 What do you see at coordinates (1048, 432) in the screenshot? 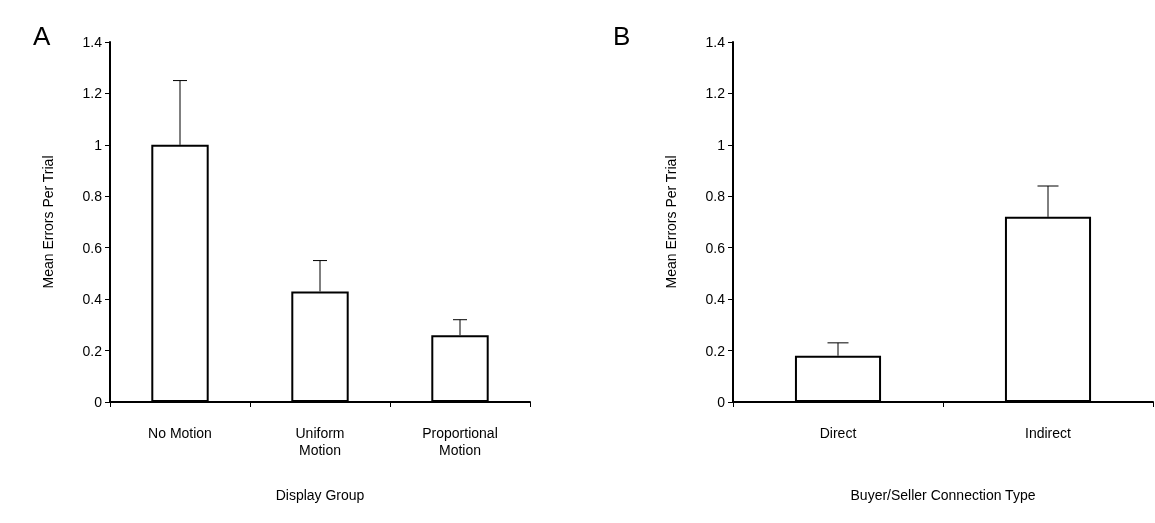
I see `x-tick-label: Indirect` at bounding box center [1048, 432].